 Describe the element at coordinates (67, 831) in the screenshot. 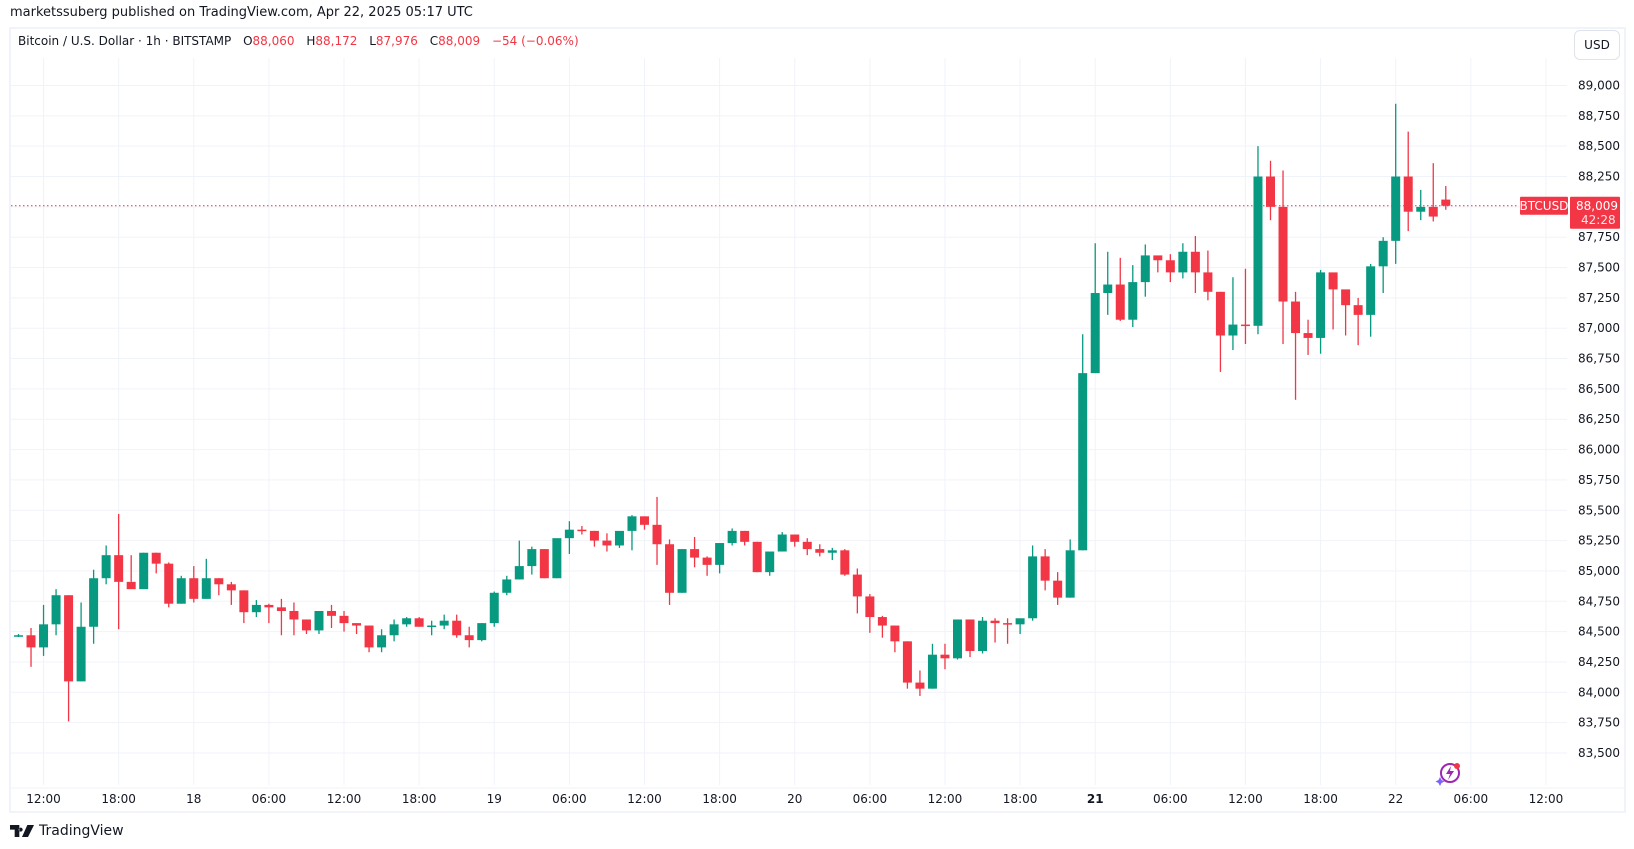

I see `tradingview-logo: TradingView` at that location.